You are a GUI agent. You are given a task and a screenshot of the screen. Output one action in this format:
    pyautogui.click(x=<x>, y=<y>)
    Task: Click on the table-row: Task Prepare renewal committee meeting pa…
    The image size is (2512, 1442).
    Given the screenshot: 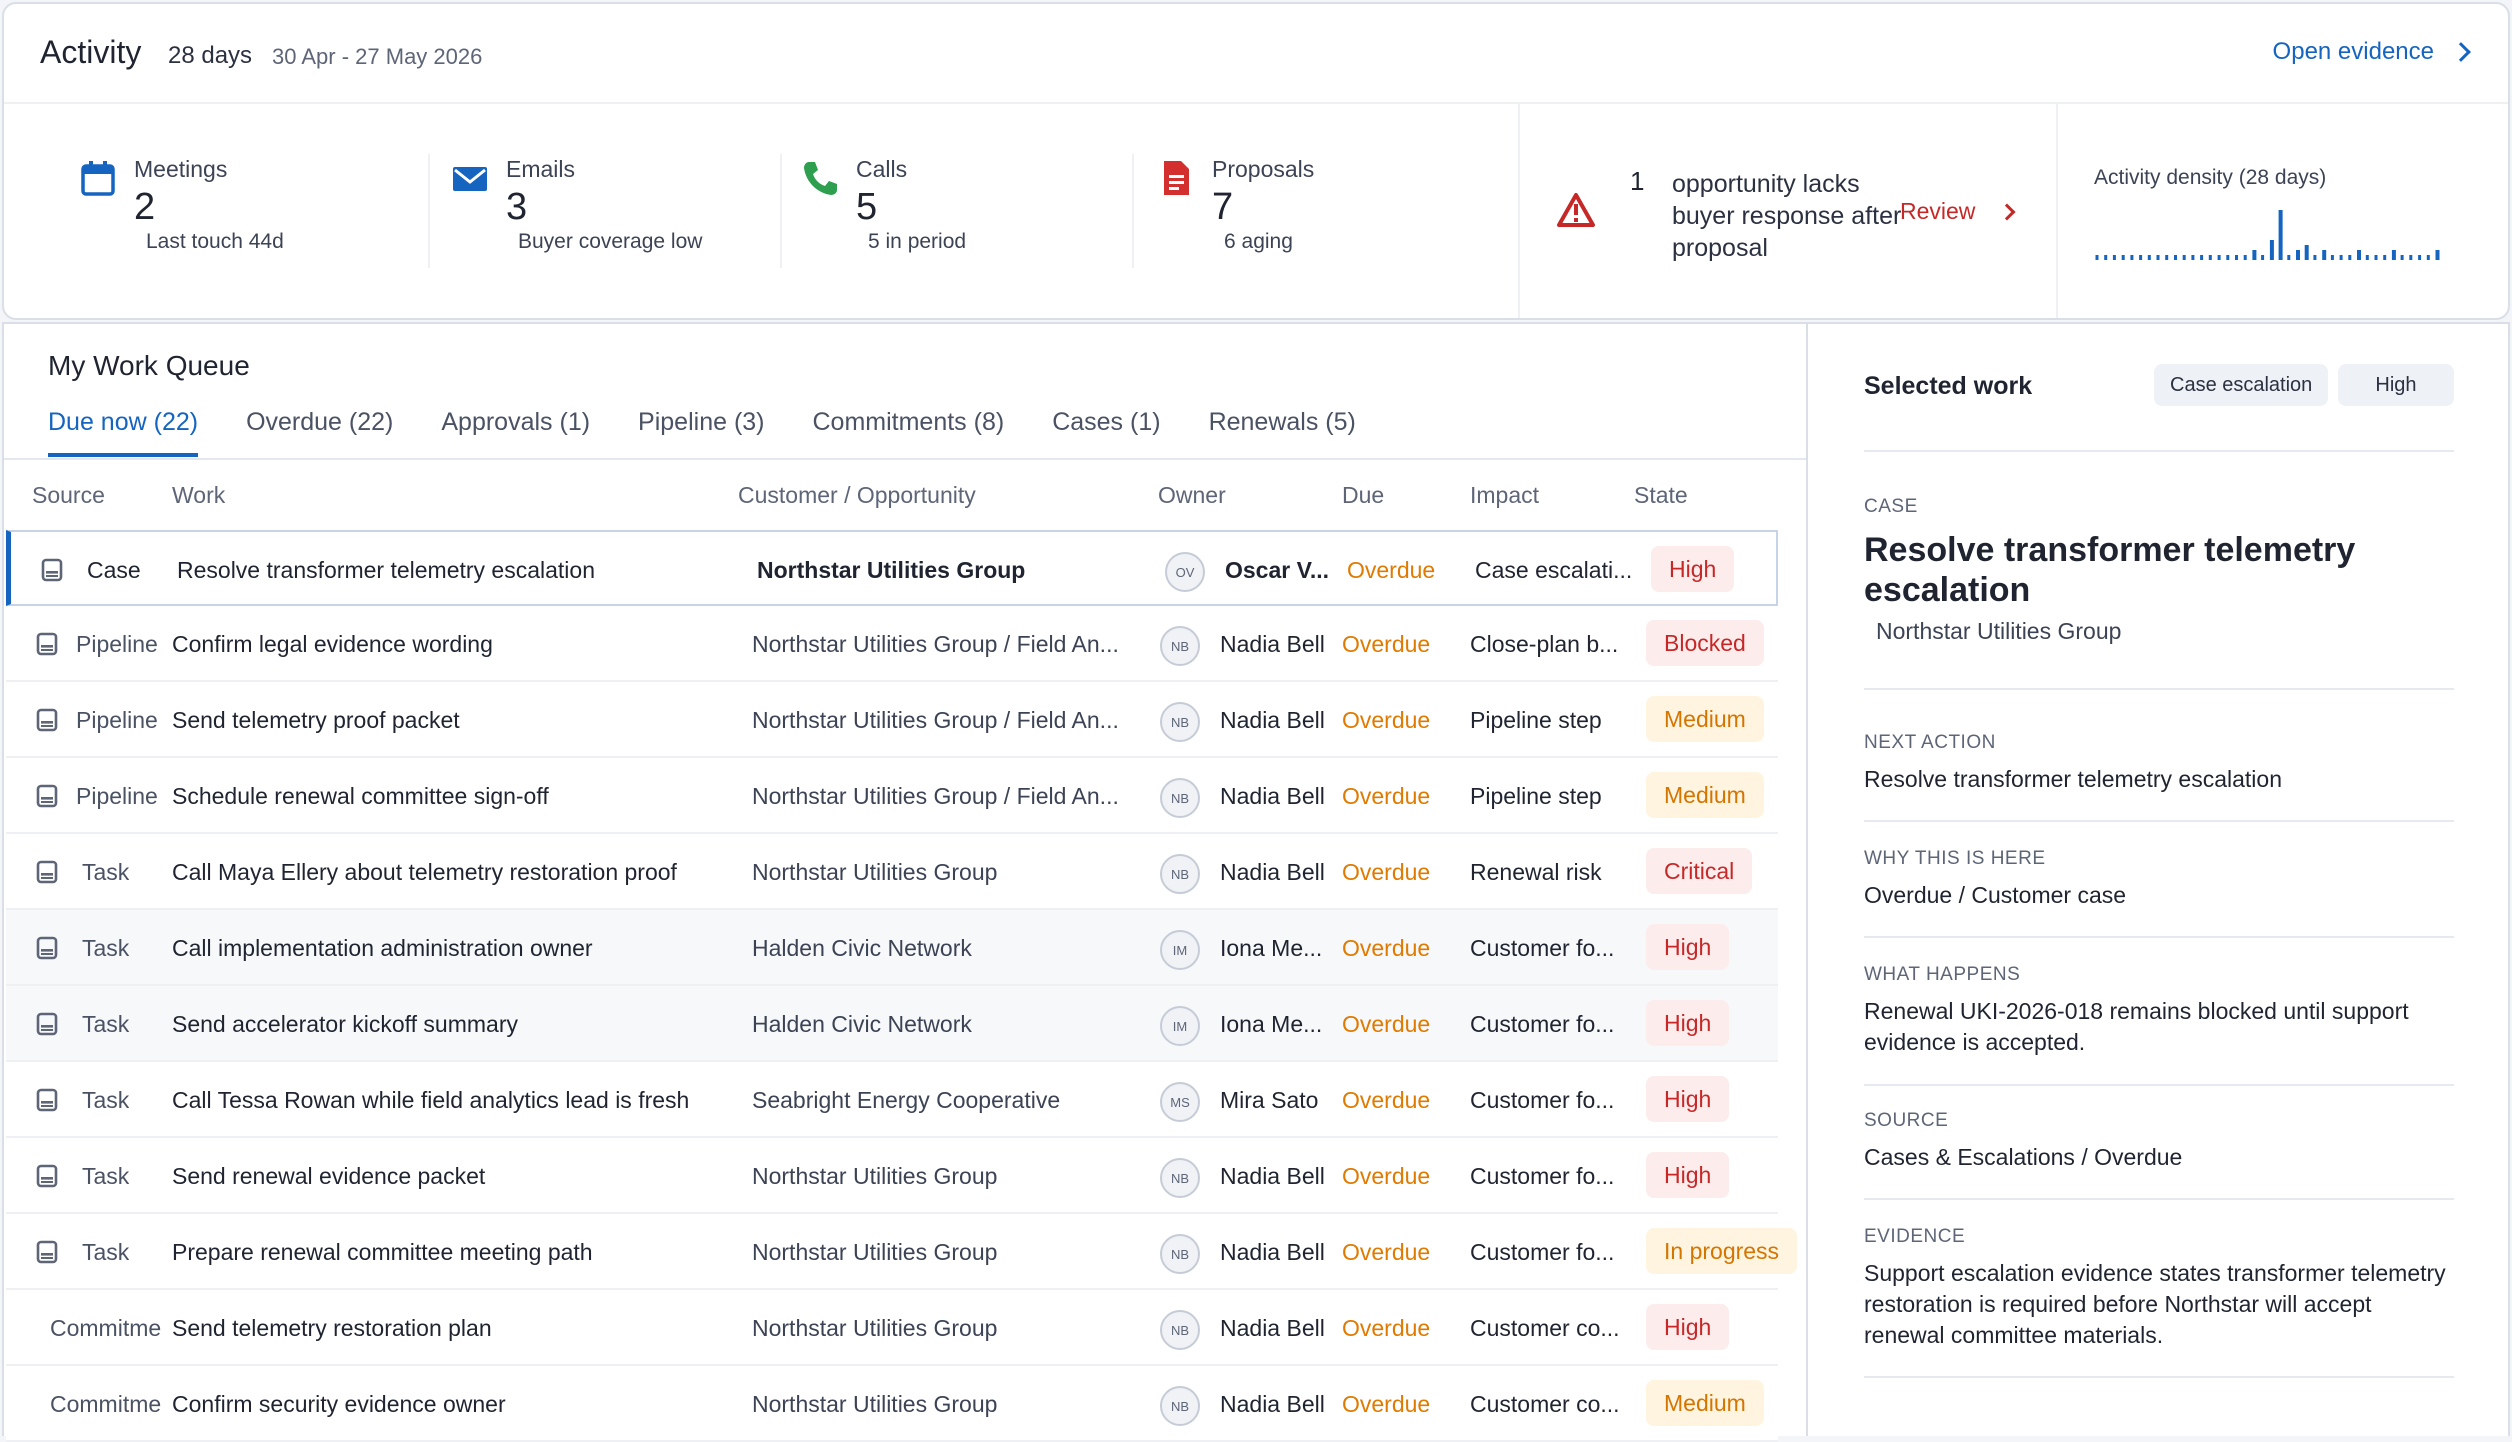 What is the action you would take?
    pyautogui.click(x=902, y=1252)
    